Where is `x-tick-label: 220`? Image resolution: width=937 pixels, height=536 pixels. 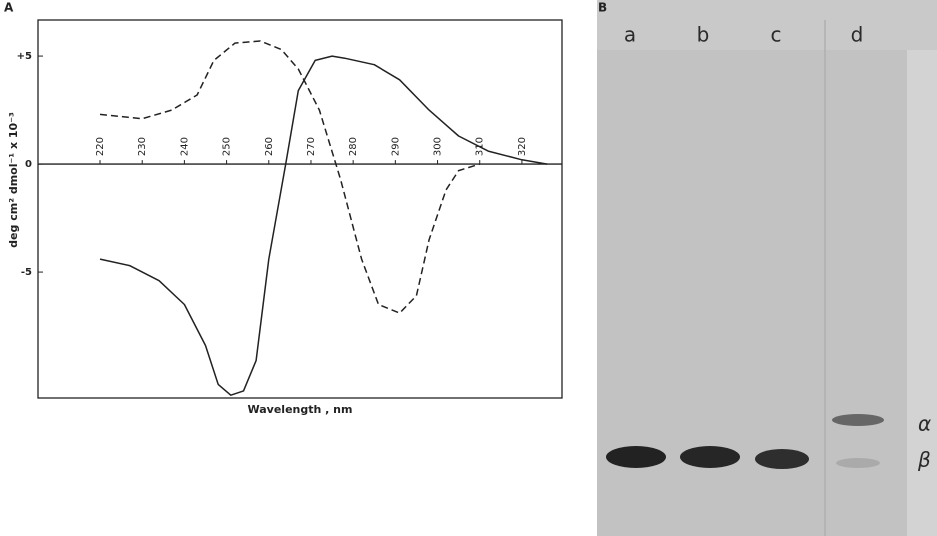
x-tick-label: 220 is located at coordinates (100, 146).